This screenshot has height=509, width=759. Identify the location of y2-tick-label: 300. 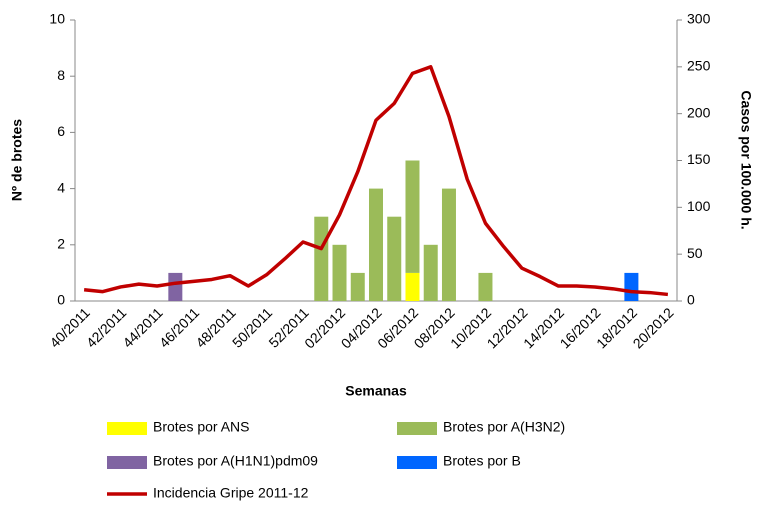
(699, 19).